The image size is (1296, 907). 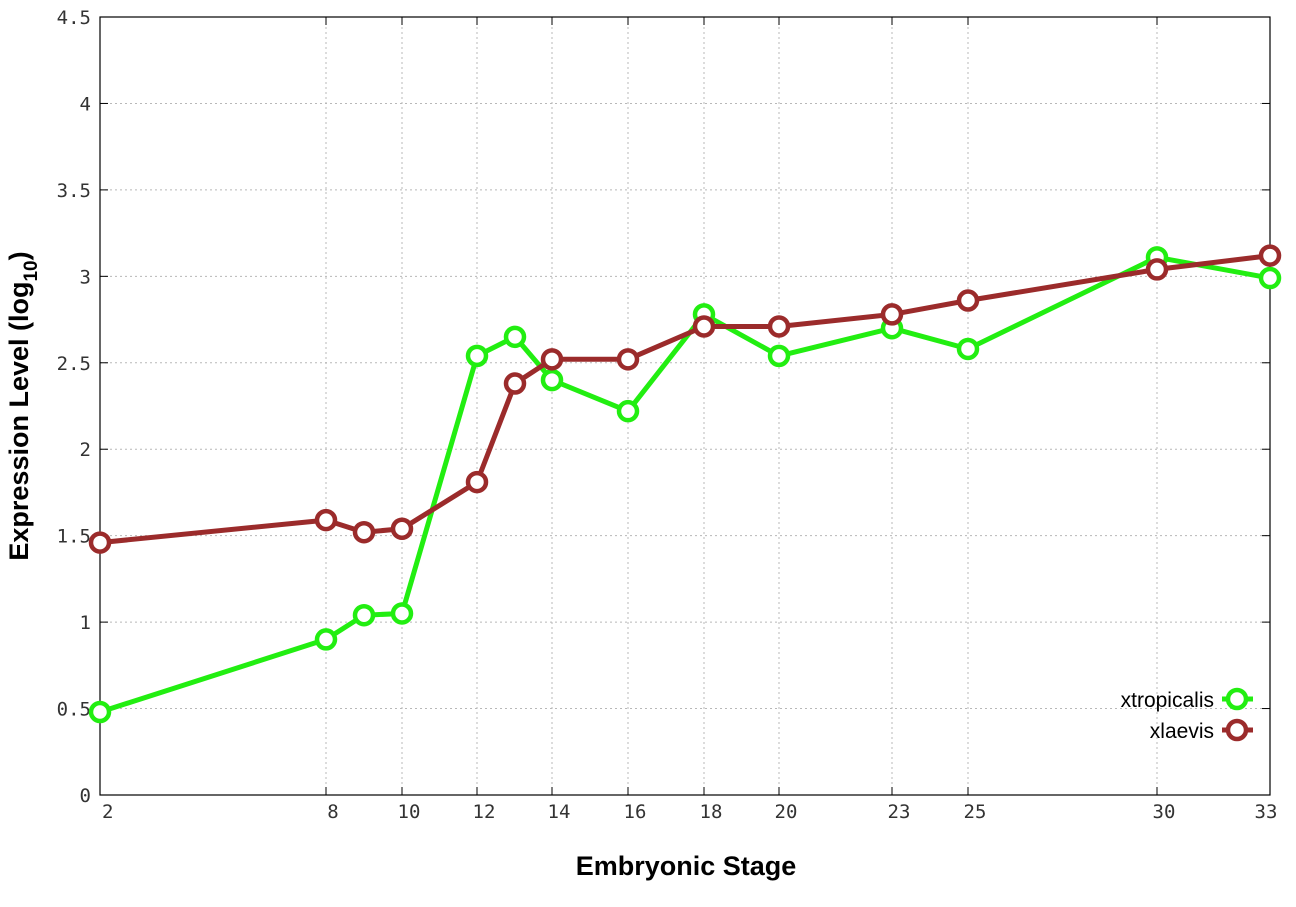 I want to click on y-tick-label: 0, so click(x=85, y=796).